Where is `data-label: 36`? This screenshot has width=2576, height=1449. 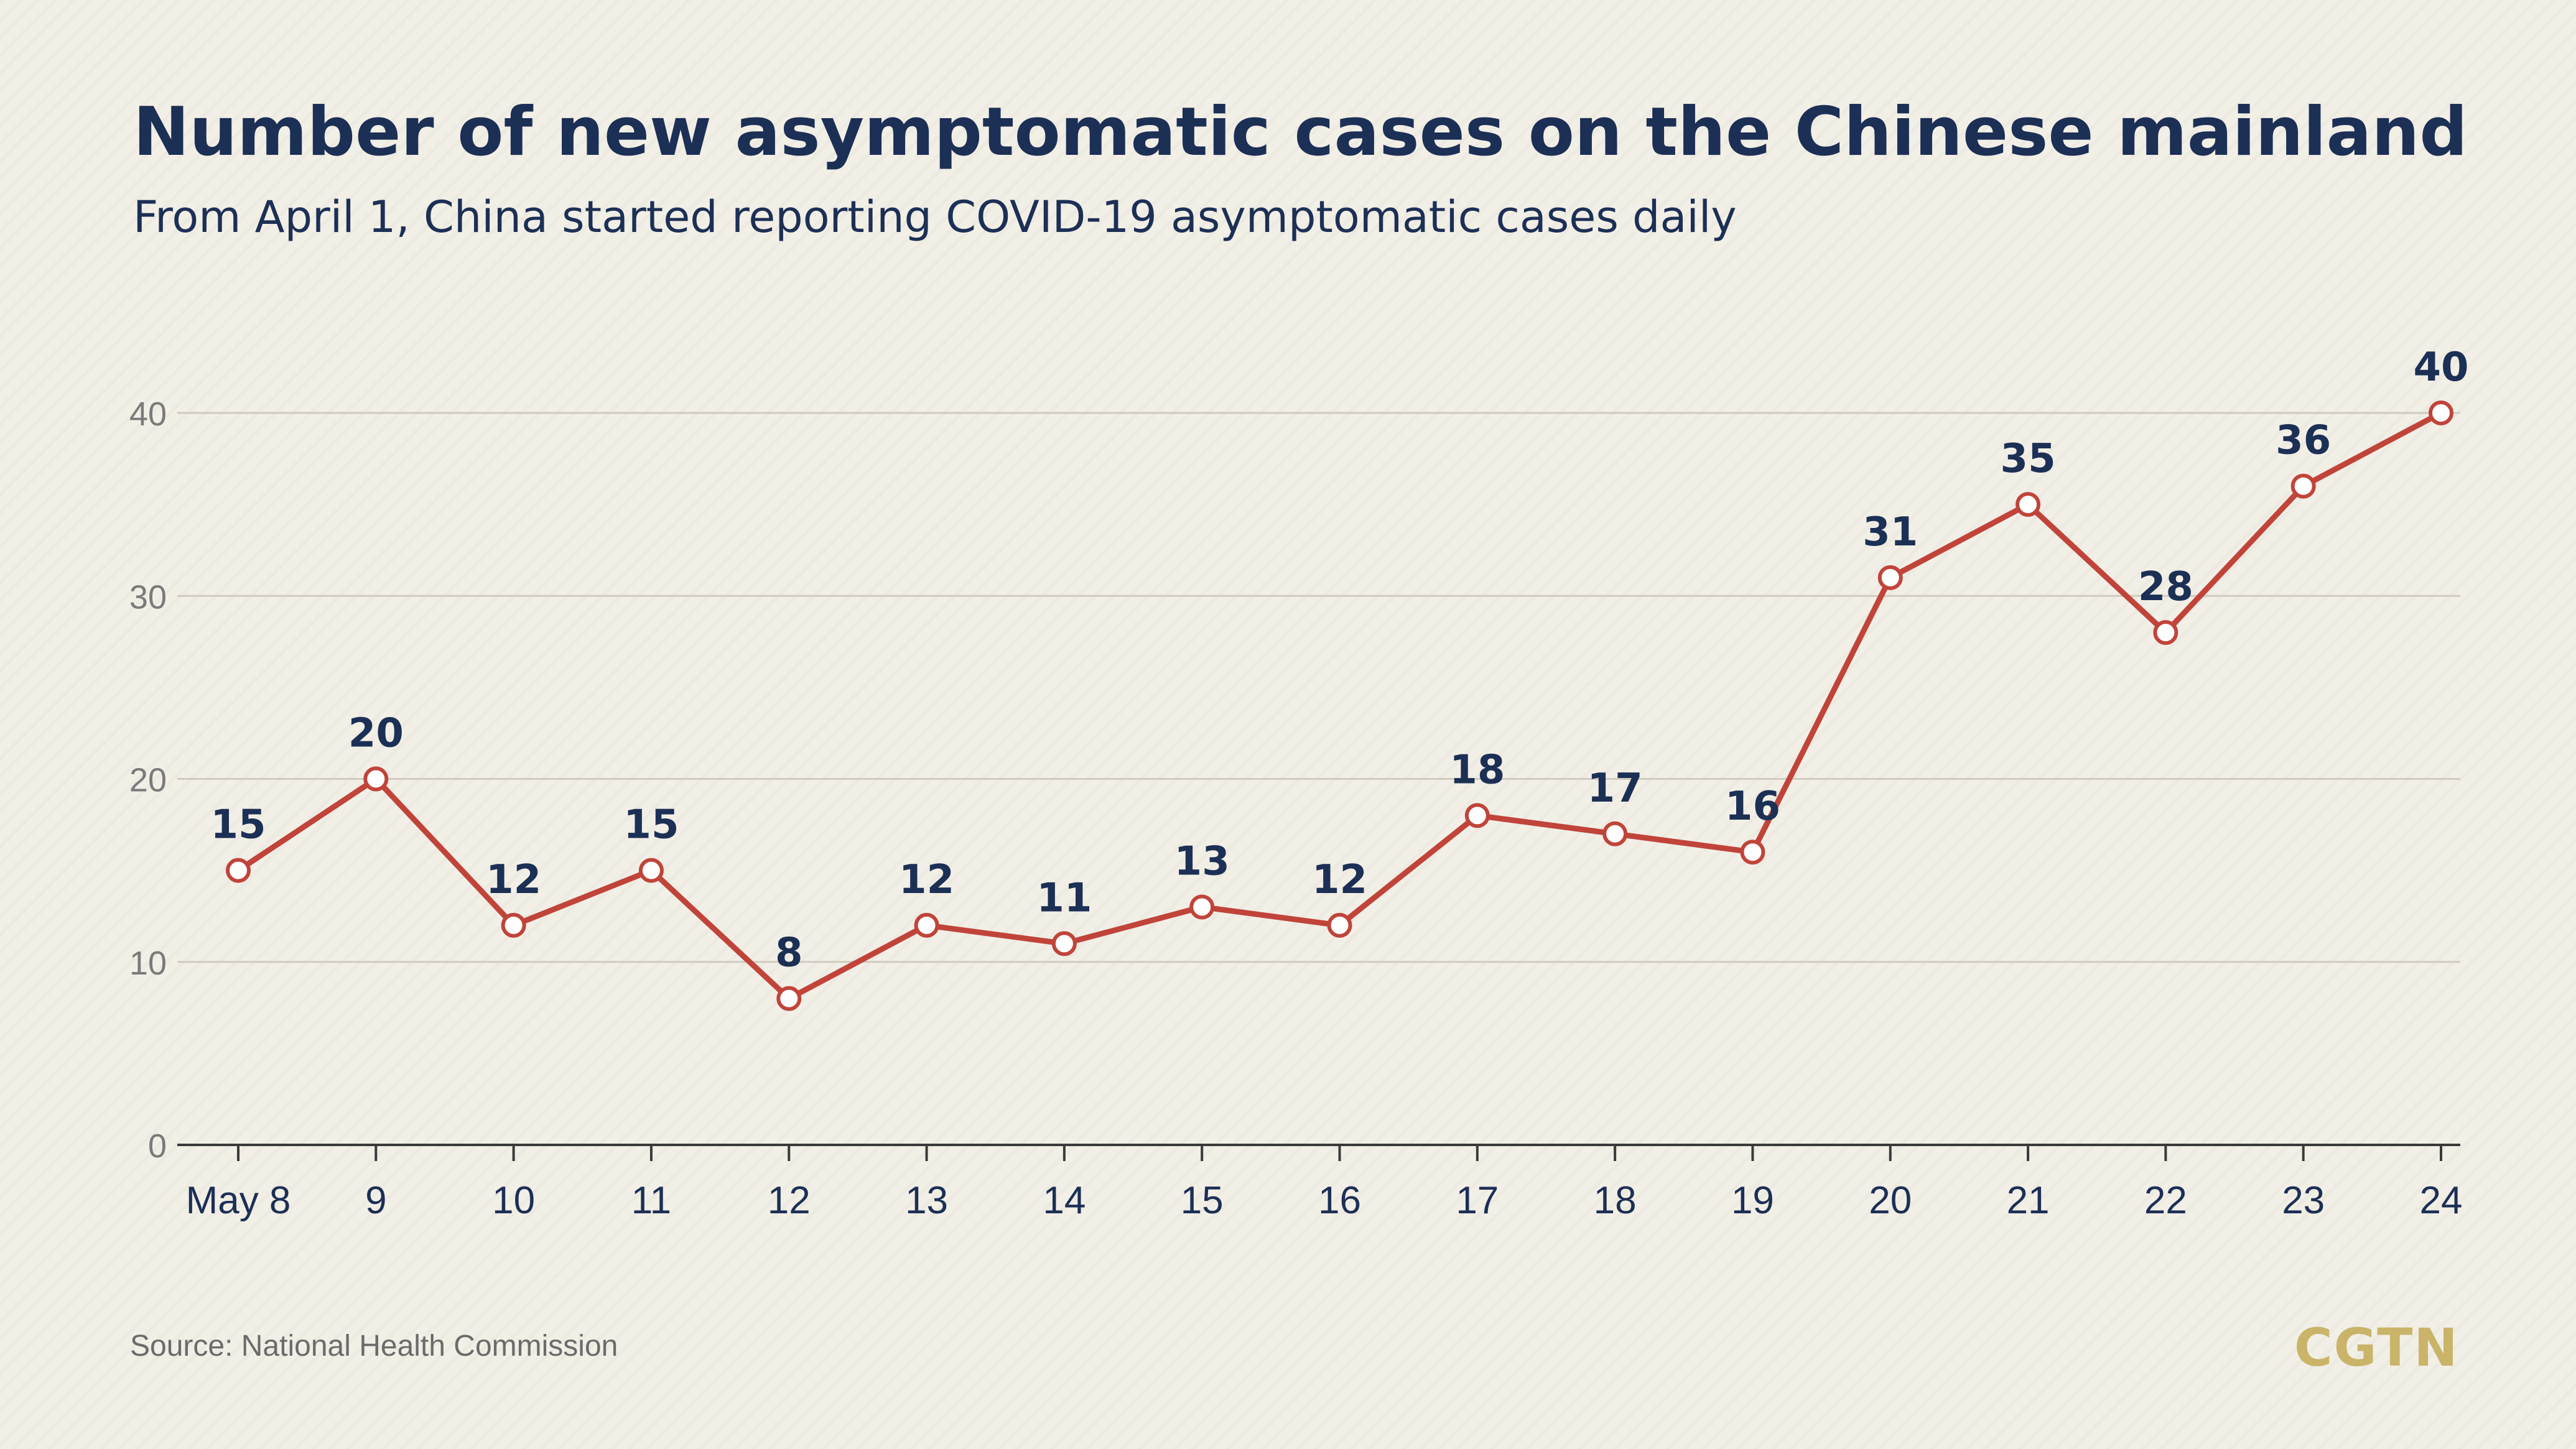
data-label: 36 is located at coordinates (2303, 441).